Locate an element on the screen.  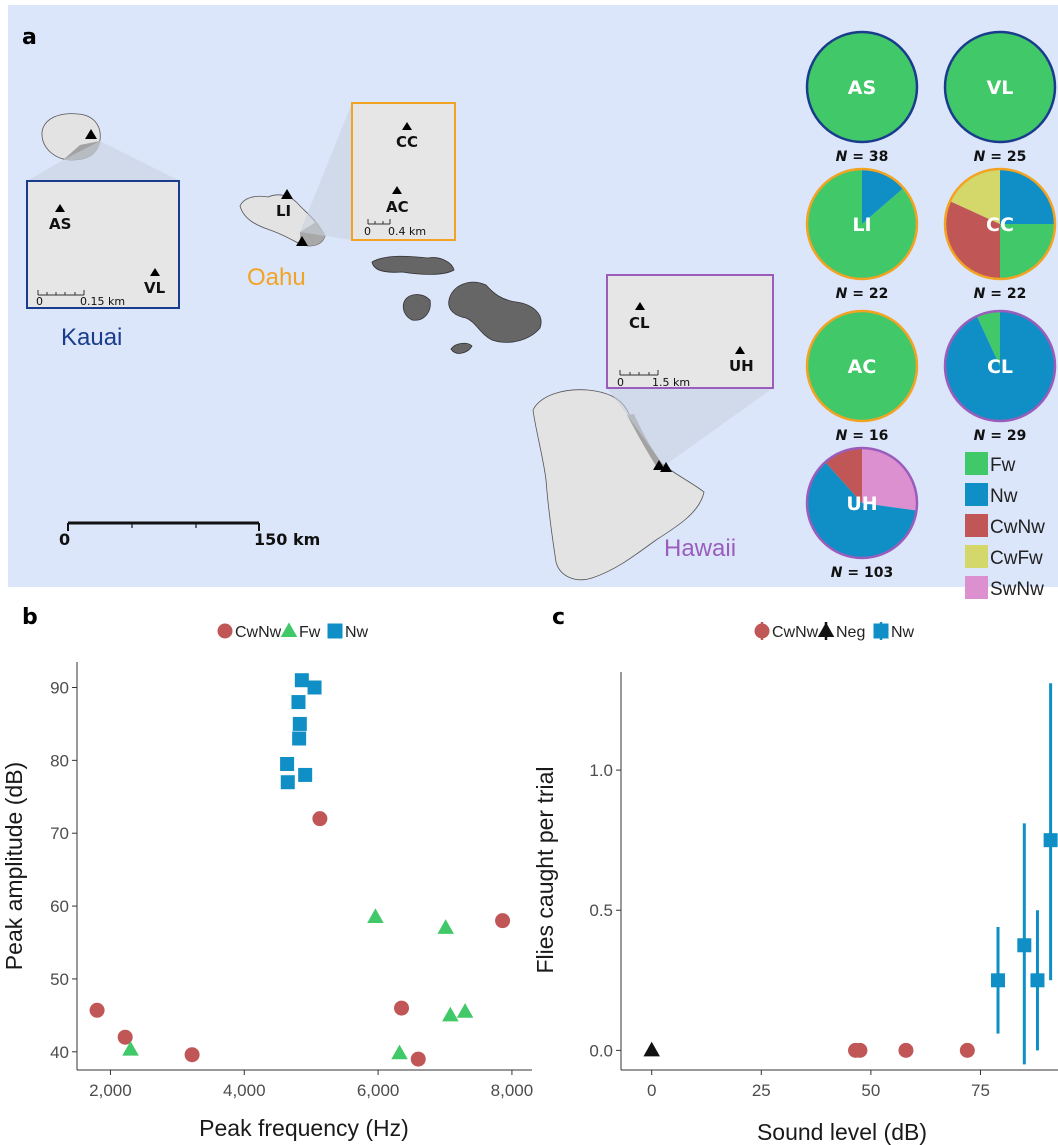
pie-slice-cc-fw is located at coordinates (1027, 251).